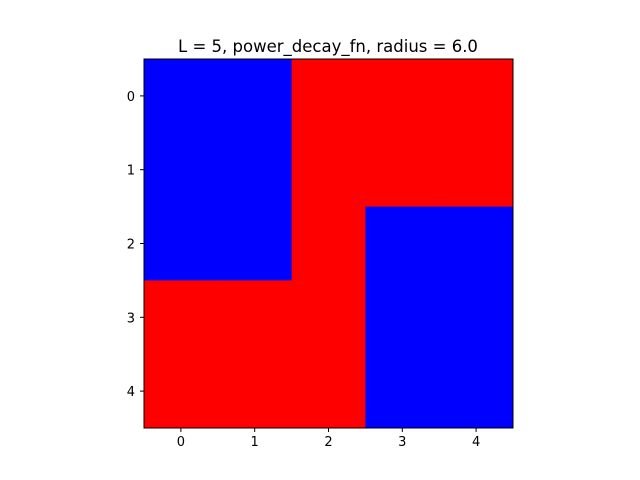 This screenshot has width=640, height=480. What do you see at coordinates (131, 97) in the screenshot?
I see `y-tick-label: 0` at bounding box center [131, 97].